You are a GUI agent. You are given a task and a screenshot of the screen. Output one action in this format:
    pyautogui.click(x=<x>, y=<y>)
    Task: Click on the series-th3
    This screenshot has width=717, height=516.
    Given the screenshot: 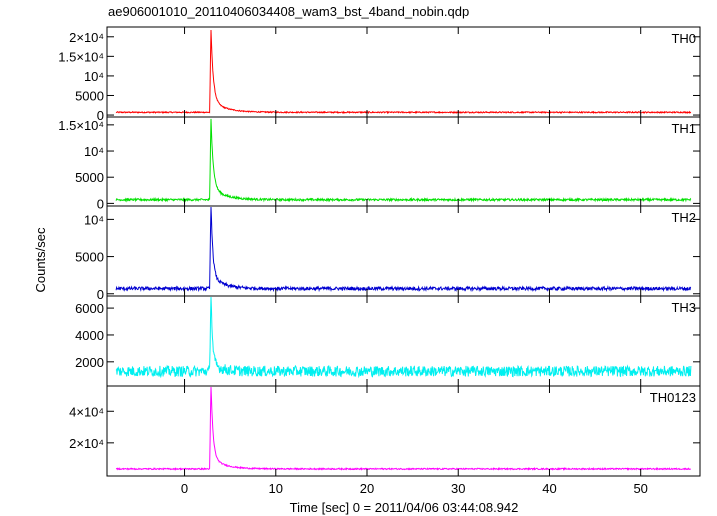 What is the action you would take?
    pyautogui.click(x=403, y=337)
    